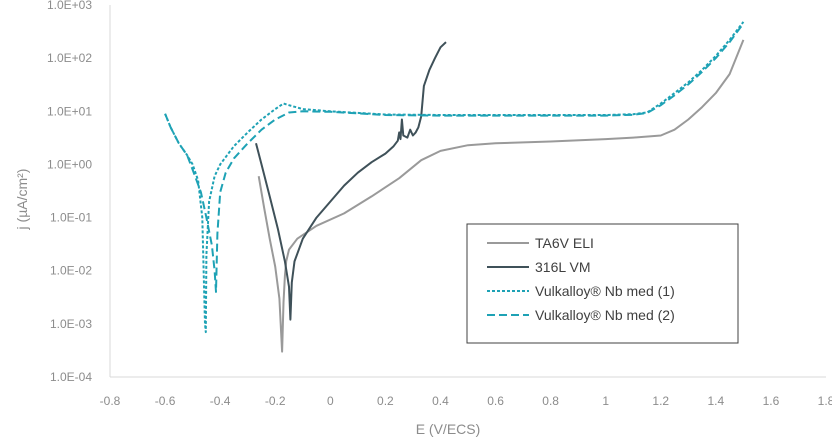 The width and height of the screenshot is (832, 442). I want to click on y-axis-title: j (µA/cm²), so click(22, 200).